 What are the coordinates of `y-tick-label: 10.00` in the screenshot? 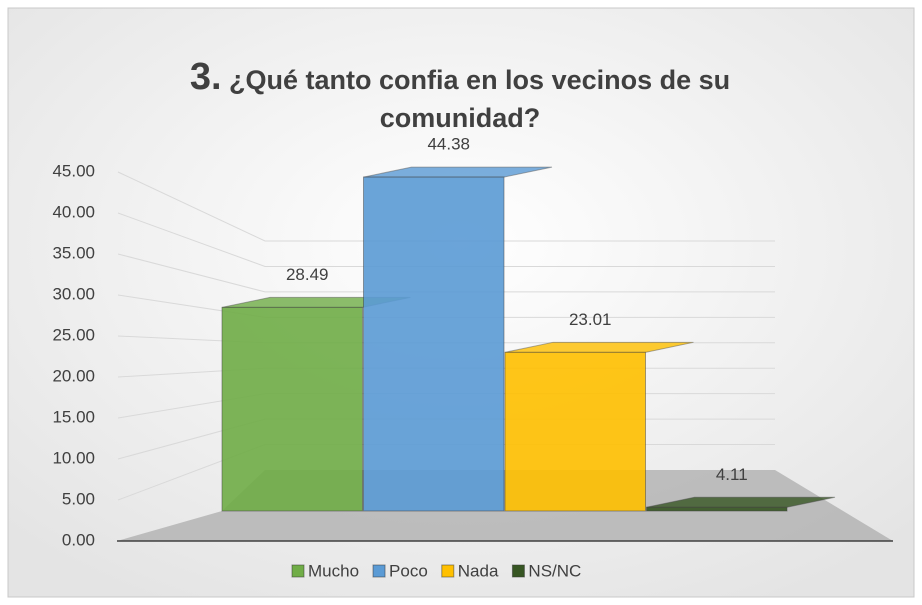 It's located at (73, 457).